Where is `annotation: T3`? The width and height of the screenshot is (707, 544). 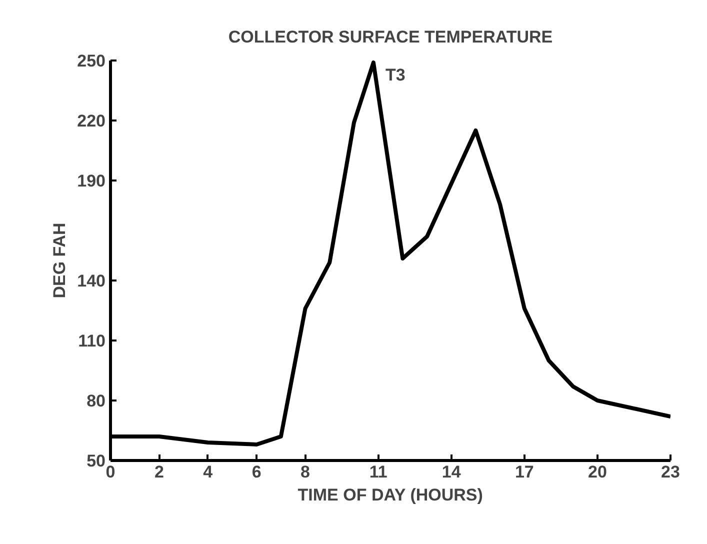 annotation: T3 is located at coordinates (395, 75).